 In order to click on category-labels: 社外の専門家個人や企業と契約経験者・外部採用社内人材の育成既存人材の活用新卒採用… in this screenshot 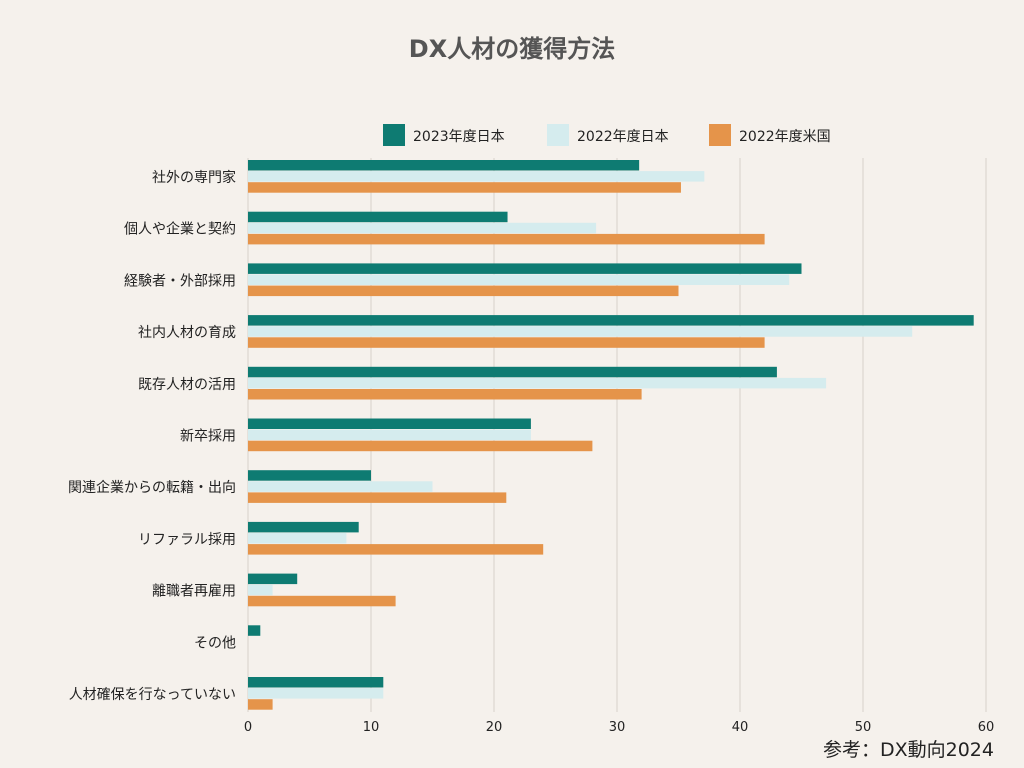, I will do `click(152, 436)`.